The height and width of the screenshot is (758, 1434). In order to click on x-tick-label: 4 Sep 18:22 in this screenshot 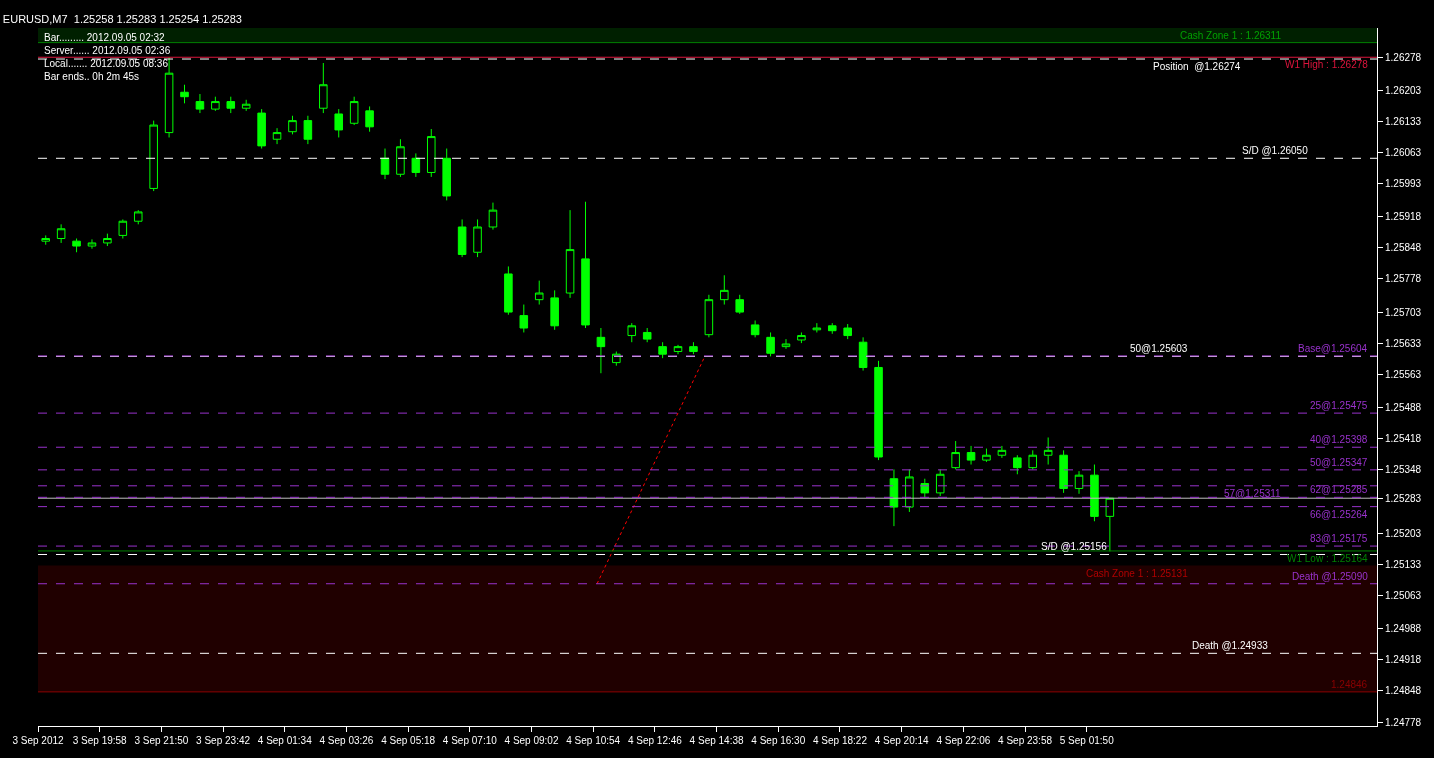, I will do `click(840, 740)`.